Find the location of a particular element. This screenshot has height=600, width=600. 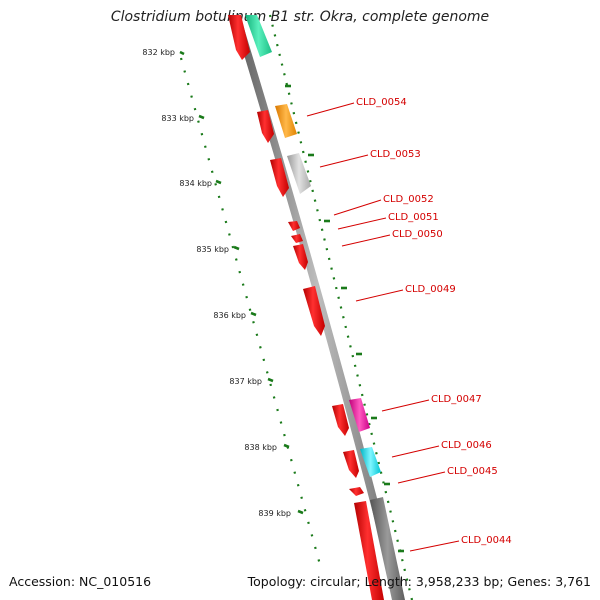

gene-label-cld-0045: CLD_0045 is located at coordinates (472, 471).